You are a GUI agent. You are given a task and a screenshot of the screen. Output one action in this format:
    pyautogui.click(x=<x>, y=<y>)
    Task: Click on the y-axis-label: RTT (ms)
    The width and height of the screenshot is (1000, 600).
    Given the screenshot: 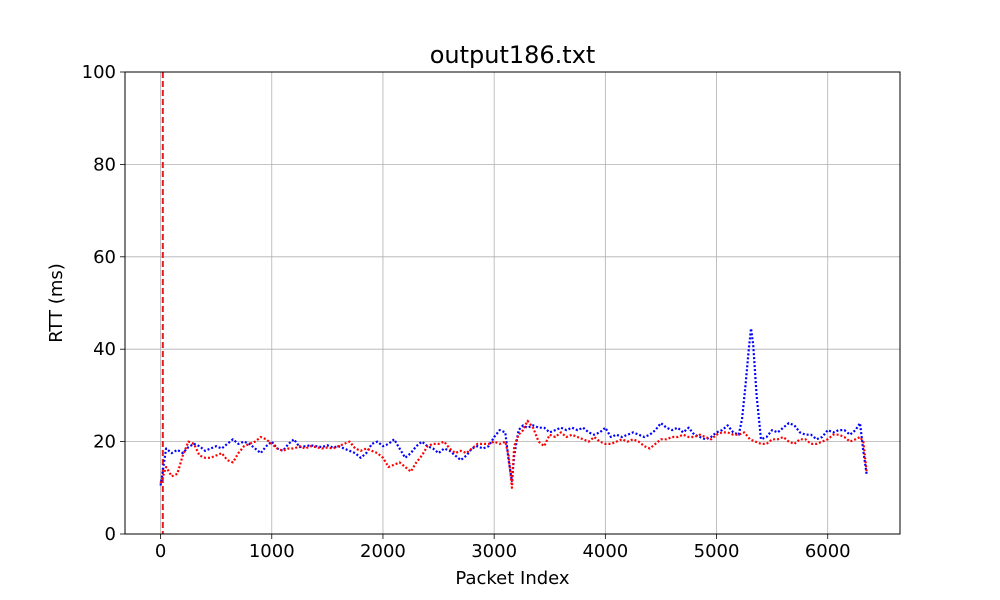 What is the action you would take?
    pyautogui.click(x=56, y=303)
    